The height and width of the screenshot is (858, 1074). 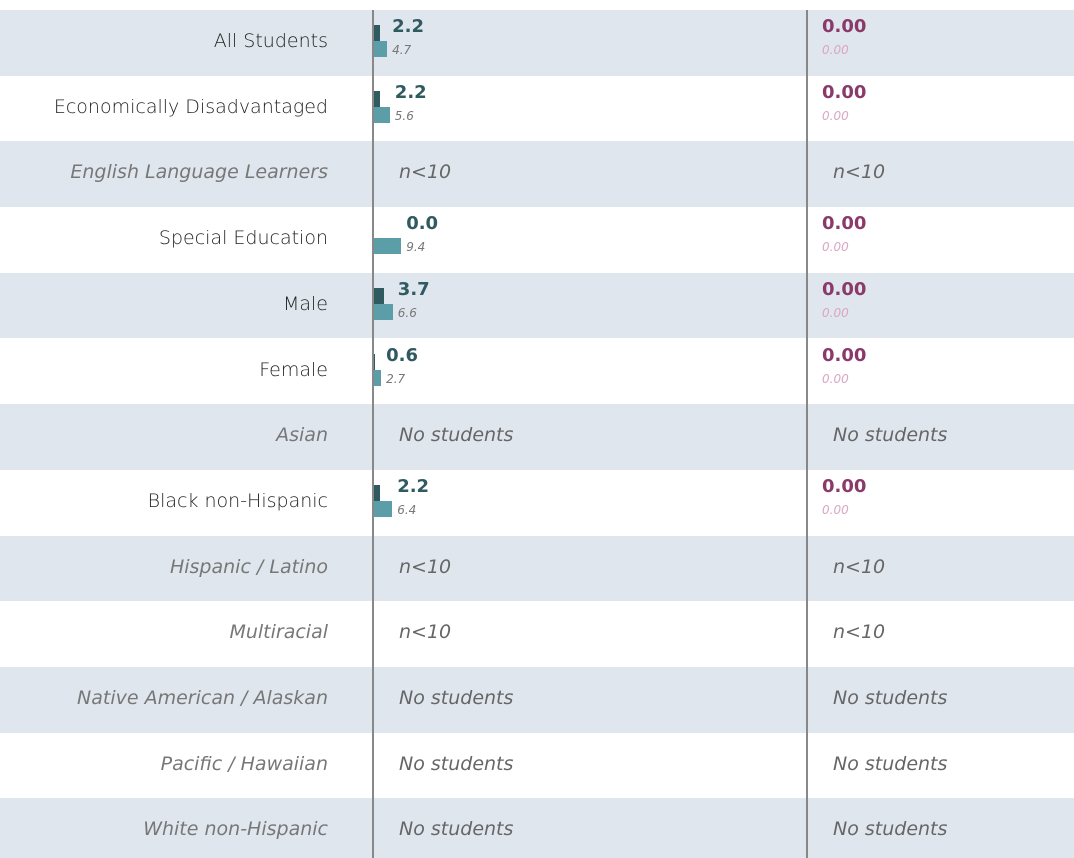 What do you see at coordinates (237, 500) in the screenshot?
I see `row-label: Black non-Hispanic` at bounding box center [237, 500].